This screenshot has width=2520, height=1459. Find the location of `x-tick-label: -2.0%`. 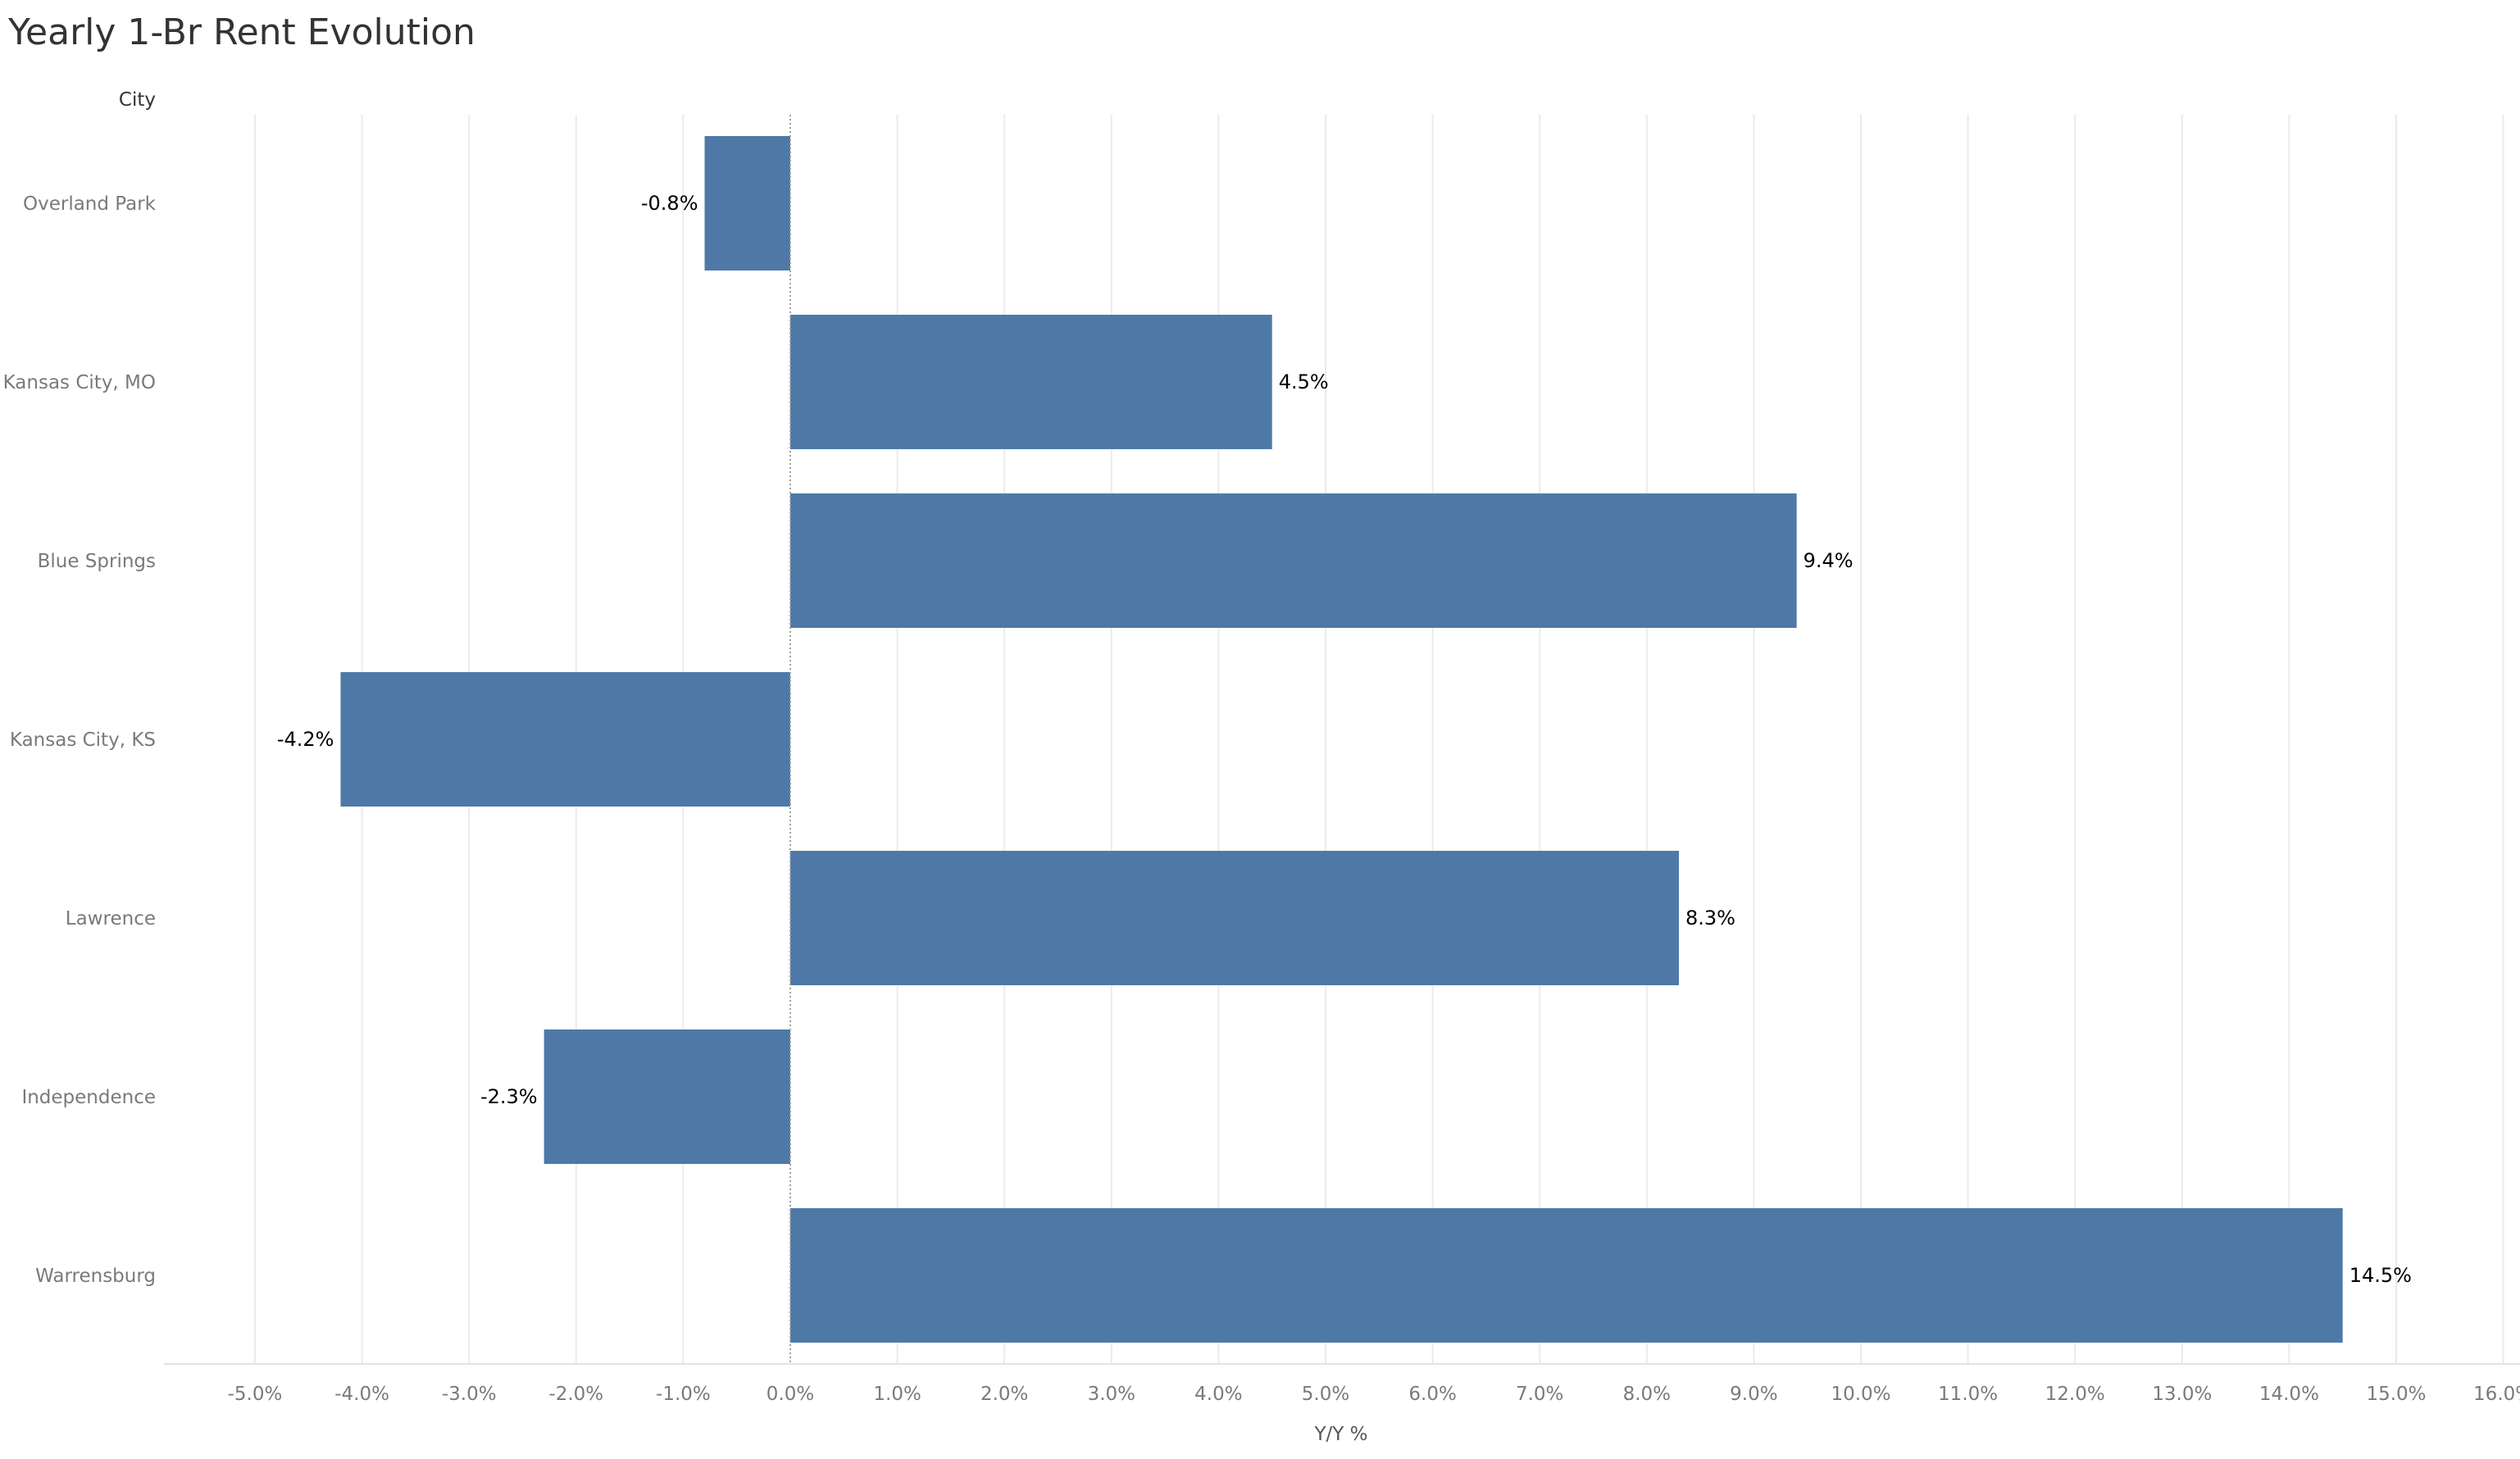

x-tick-label: -2.0% is located at coordinates (575, 1395).